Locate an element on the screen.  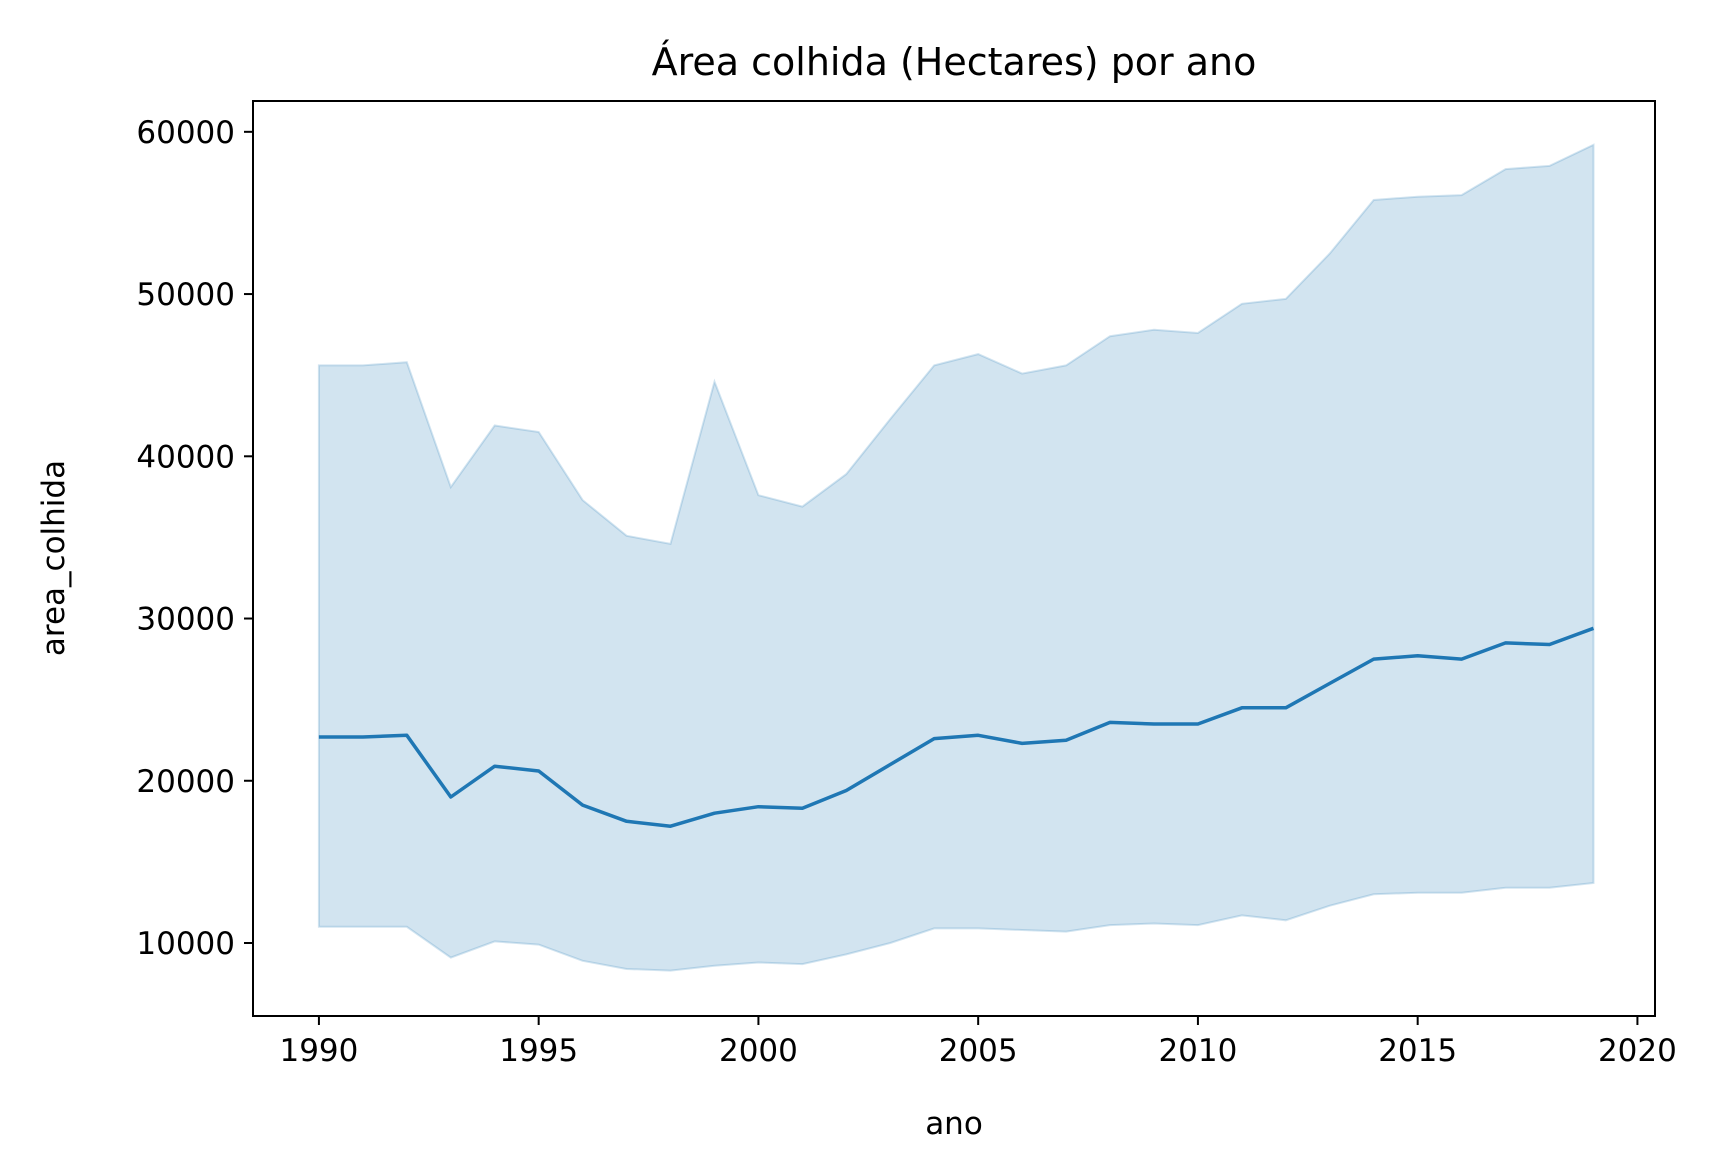
x-tick-label: 1990 is located at coordinates (318, 1051).